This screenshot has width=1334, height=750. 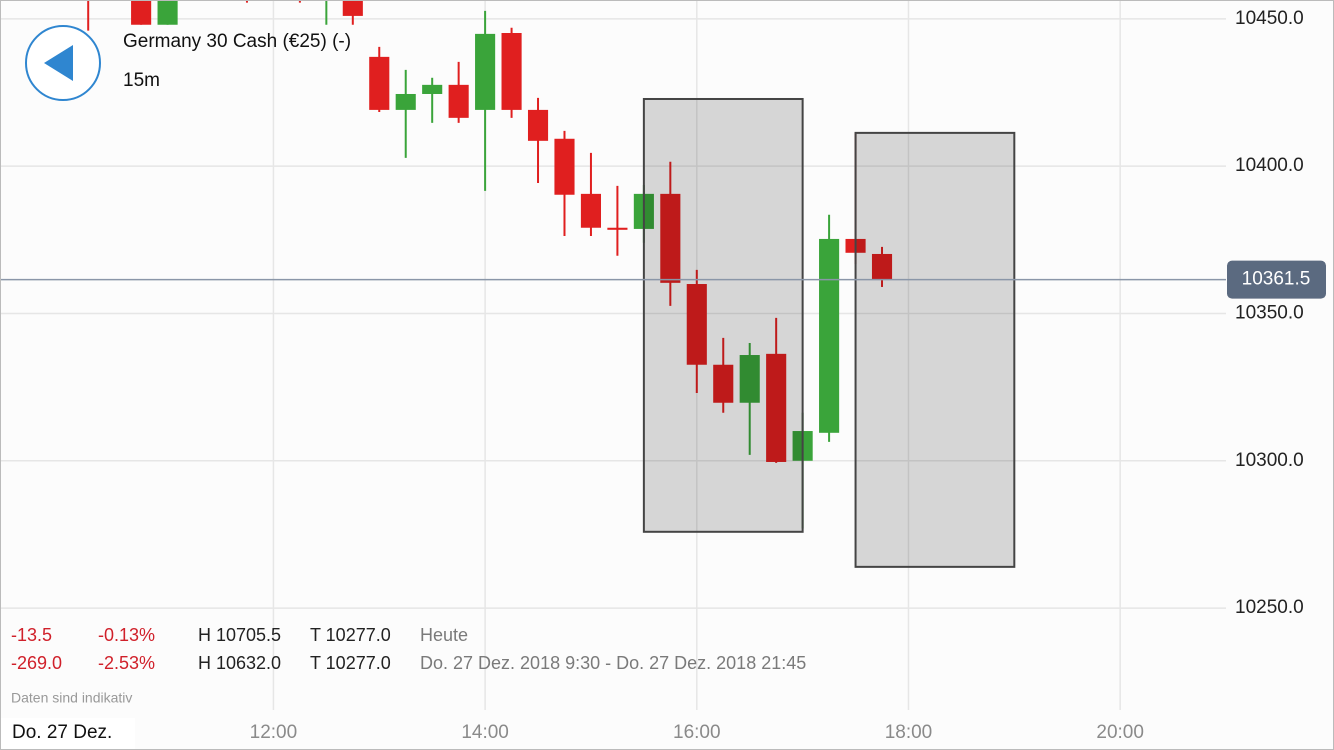 I want to click on stat-text: Heute, so click(x=444, y=635).